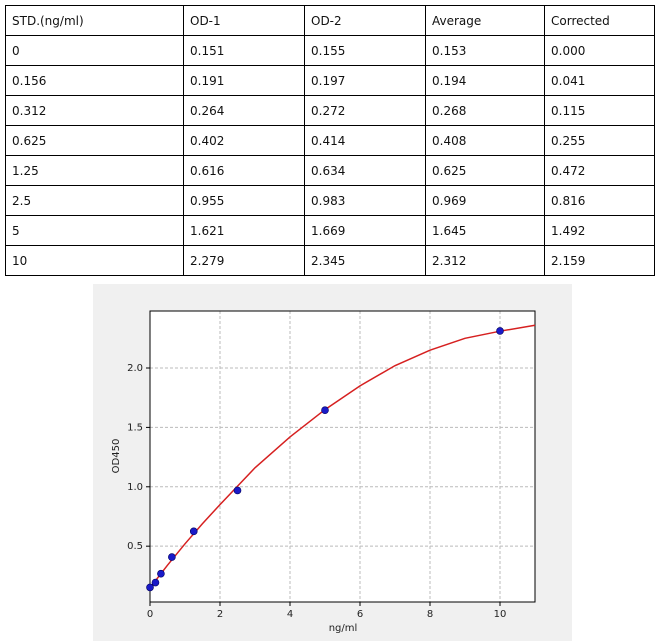 The width and height of the screenshot is (658, 643). What do you see at coordinates (135, 487) in the screenshot?
I see `y-tick-label: 1.0` at bounding box center [135, 487].